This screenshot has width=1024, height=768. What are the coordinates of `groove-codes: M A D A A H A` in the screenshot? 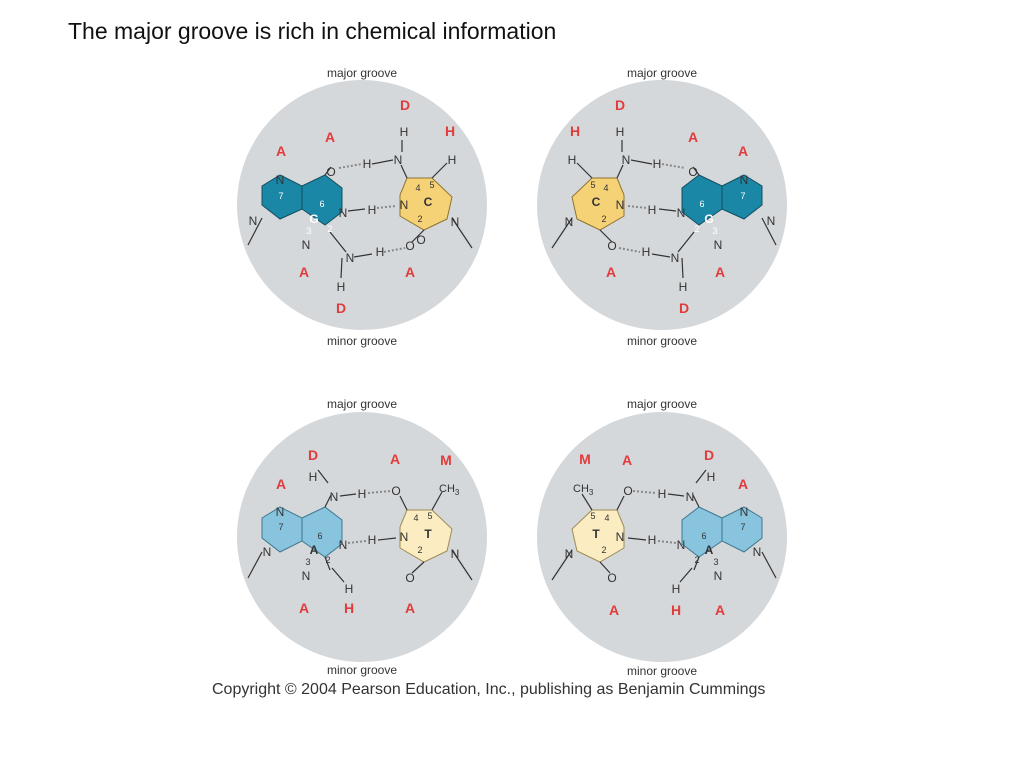 It's located at (663, 532).